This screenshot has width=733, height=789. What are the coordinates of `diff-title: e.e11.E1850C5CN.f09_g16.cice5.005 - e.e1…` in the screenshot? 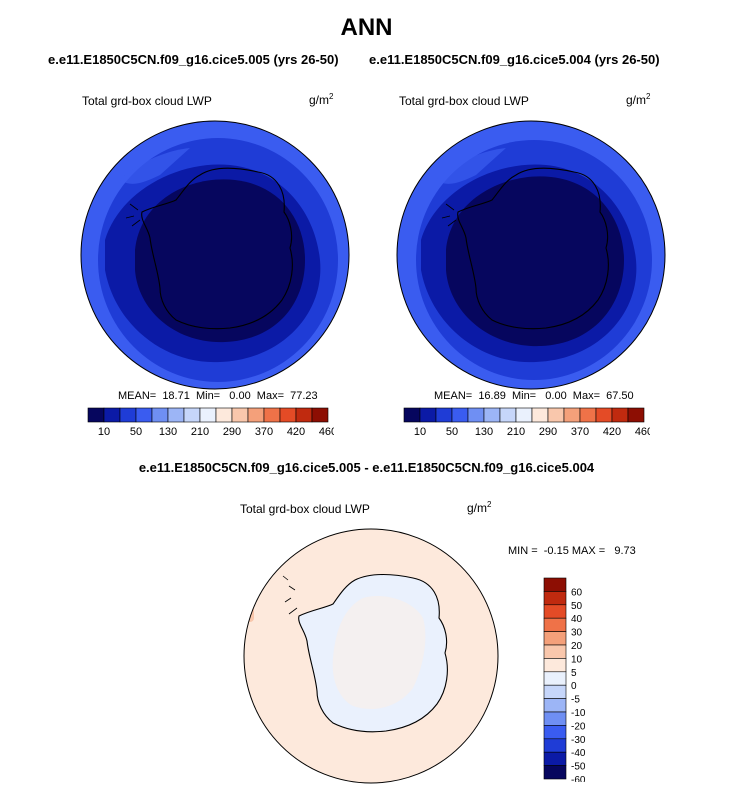 It's located at (366, 467).